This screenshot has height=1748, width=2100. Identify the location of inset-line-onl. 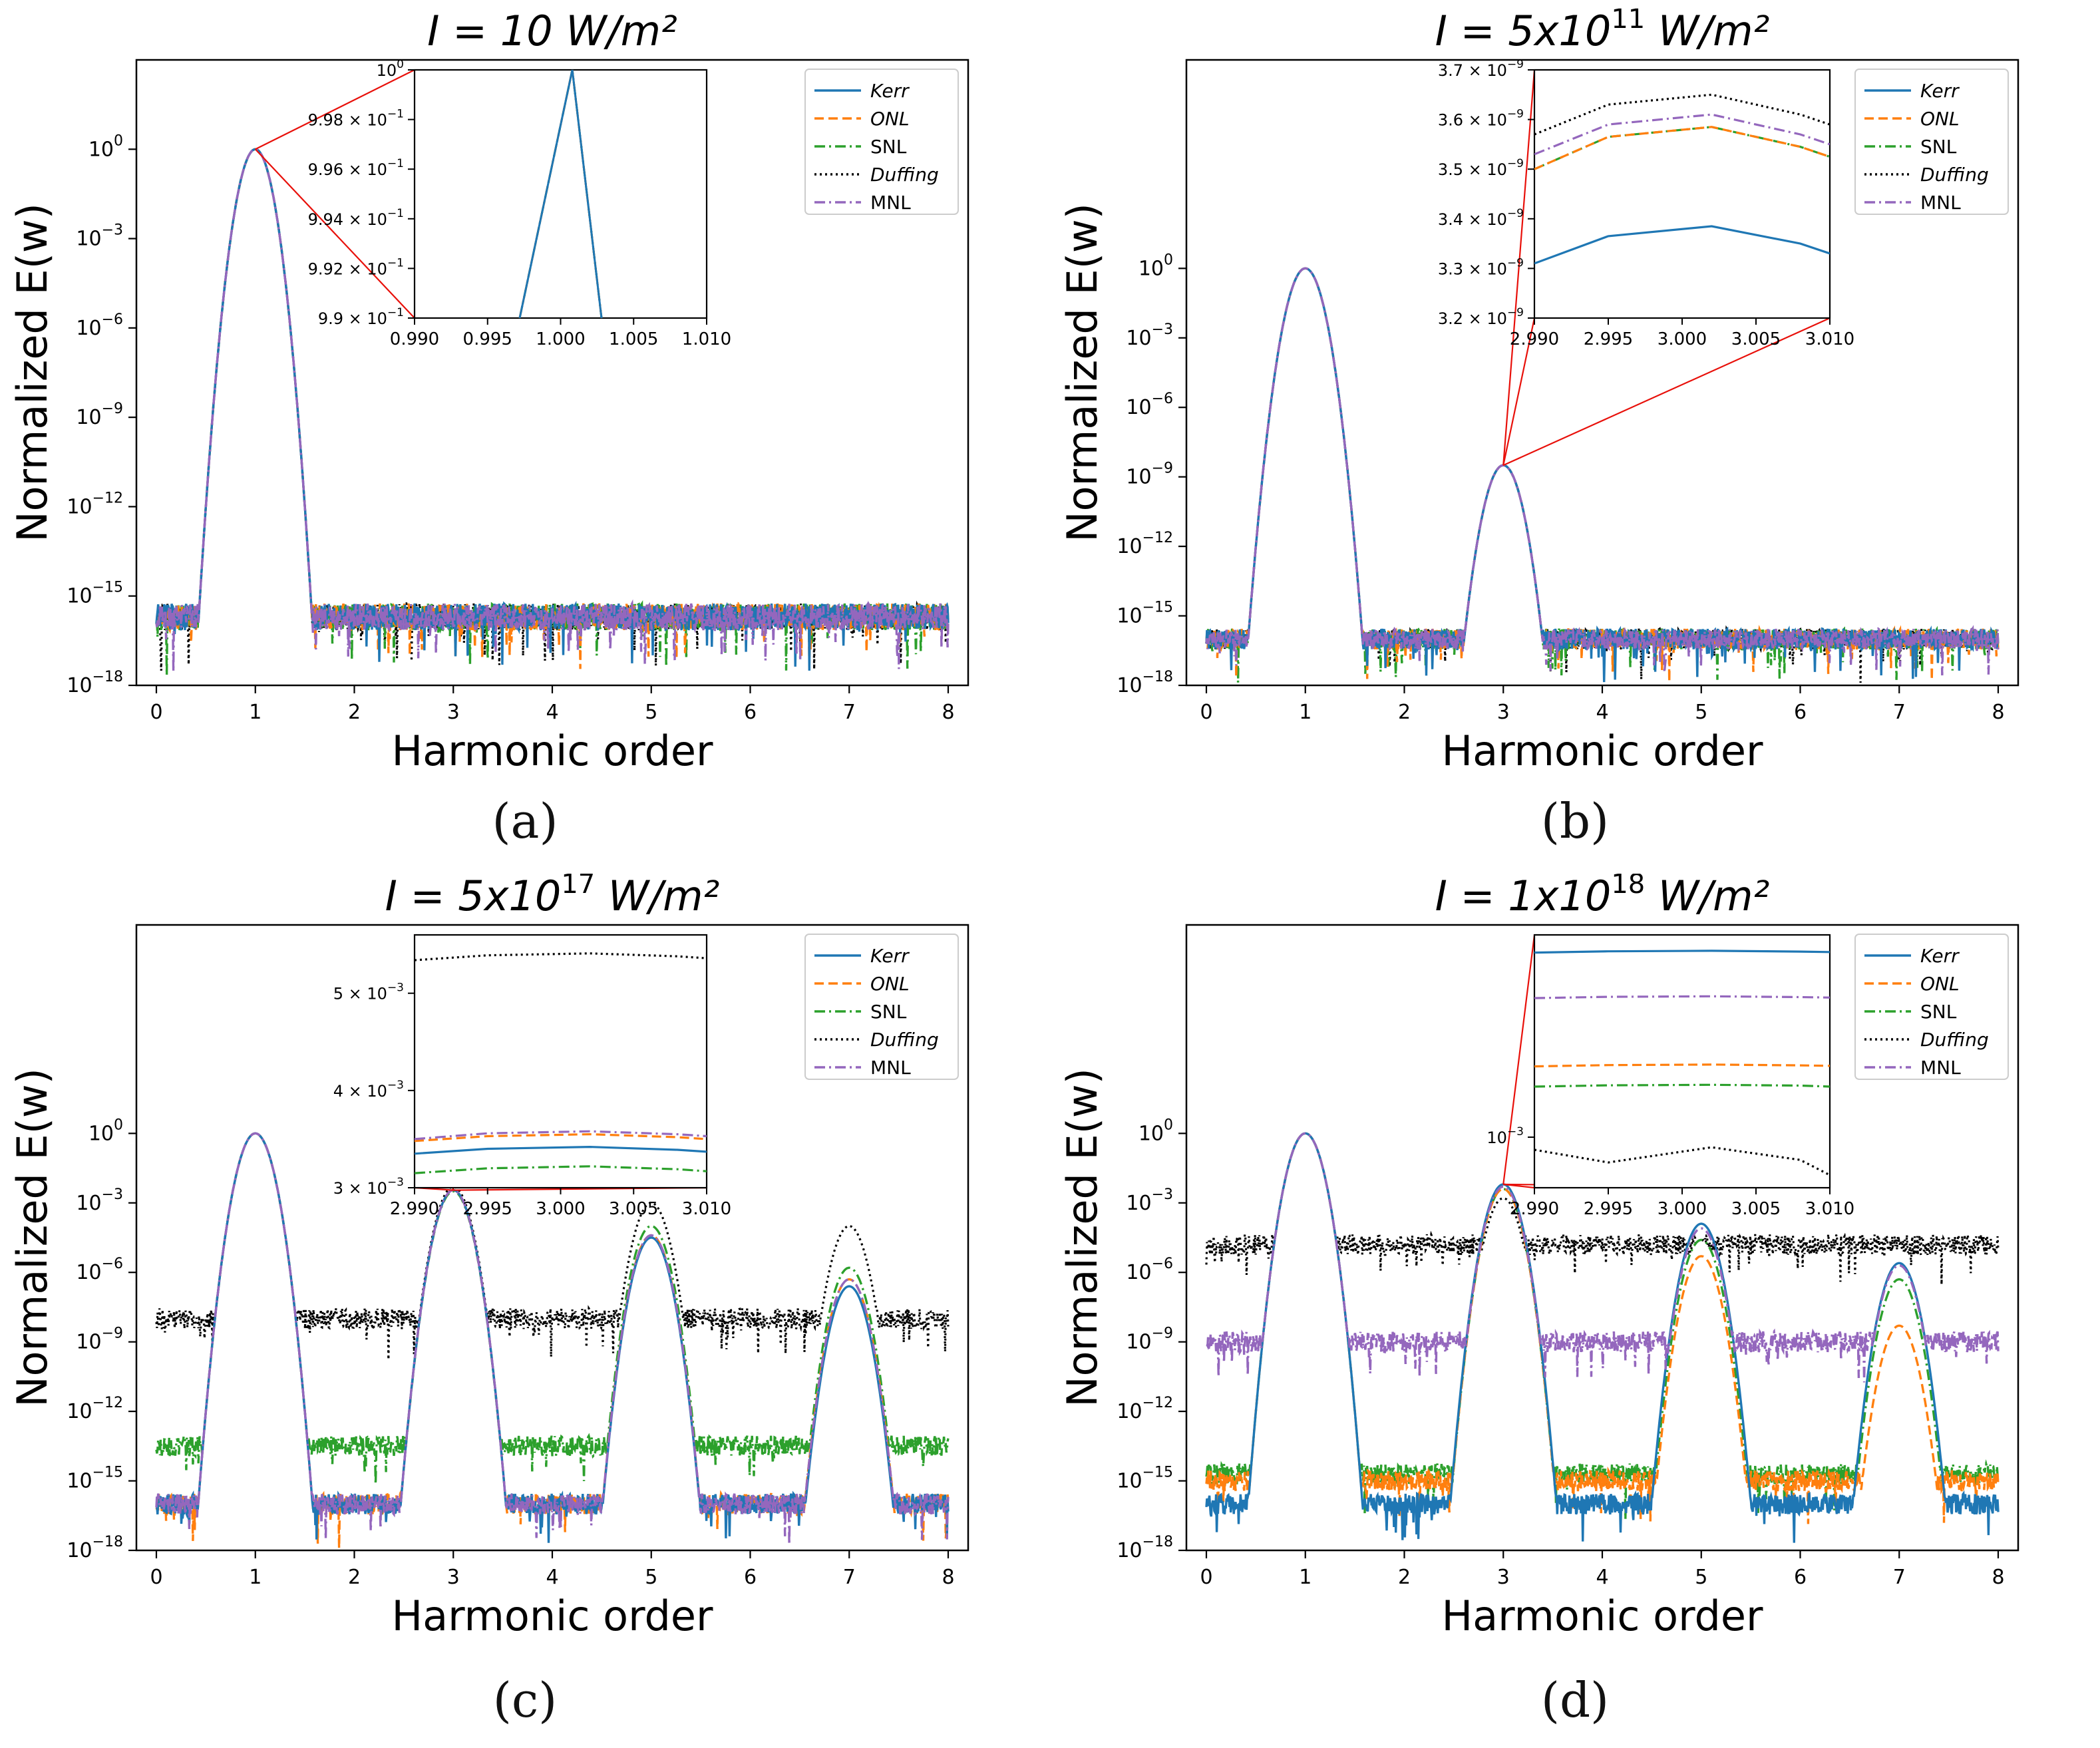
(1682, 148).